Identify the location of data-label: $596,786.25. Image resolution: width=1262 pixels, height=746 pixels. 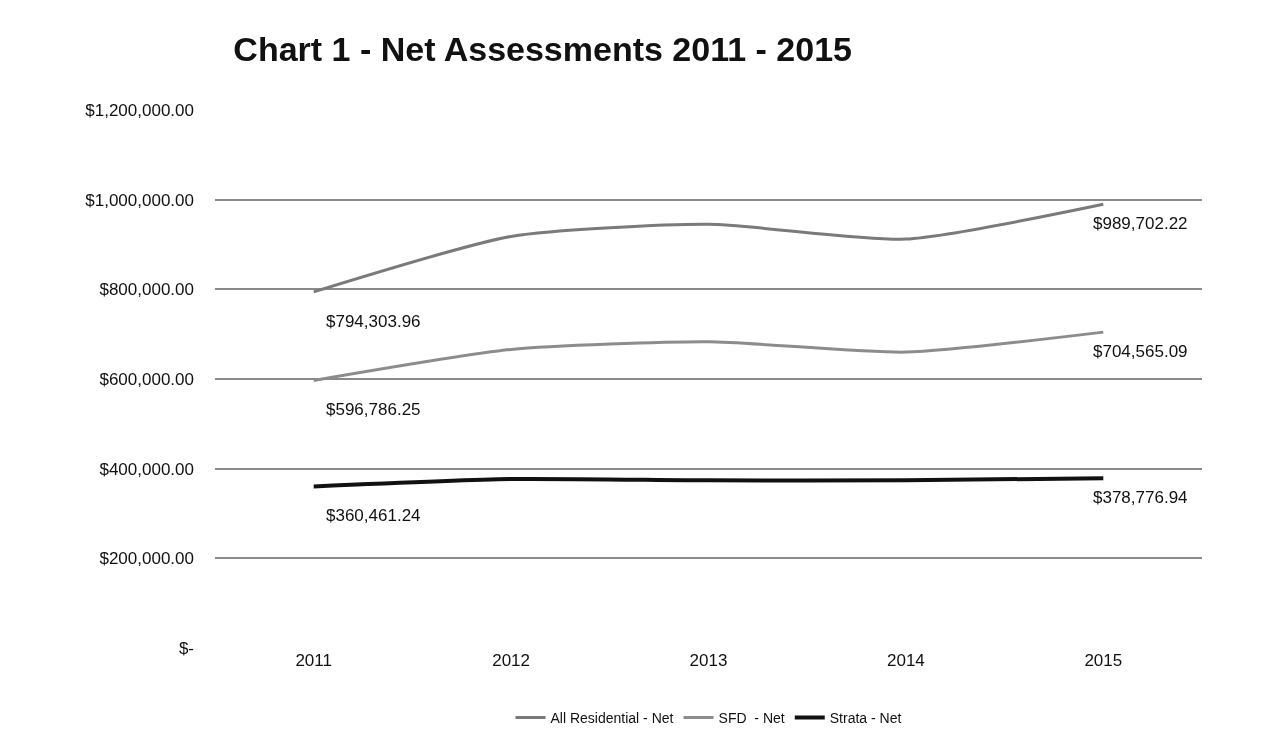
(373, 409).